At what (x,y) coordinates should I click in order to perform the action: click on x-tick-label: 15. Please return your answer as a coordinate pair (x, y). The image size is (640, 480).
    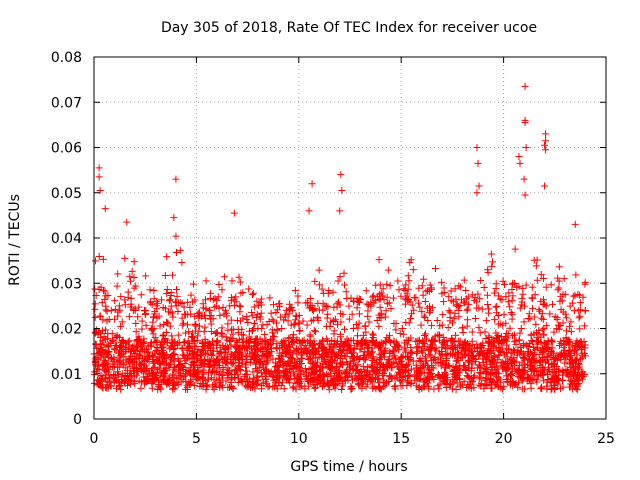
    Looking at the image, I should click on (401, 439).